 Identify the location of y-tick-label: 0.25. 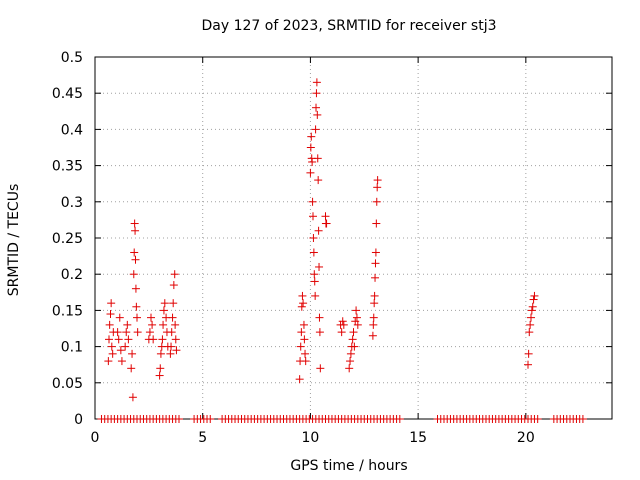
(67, 239).